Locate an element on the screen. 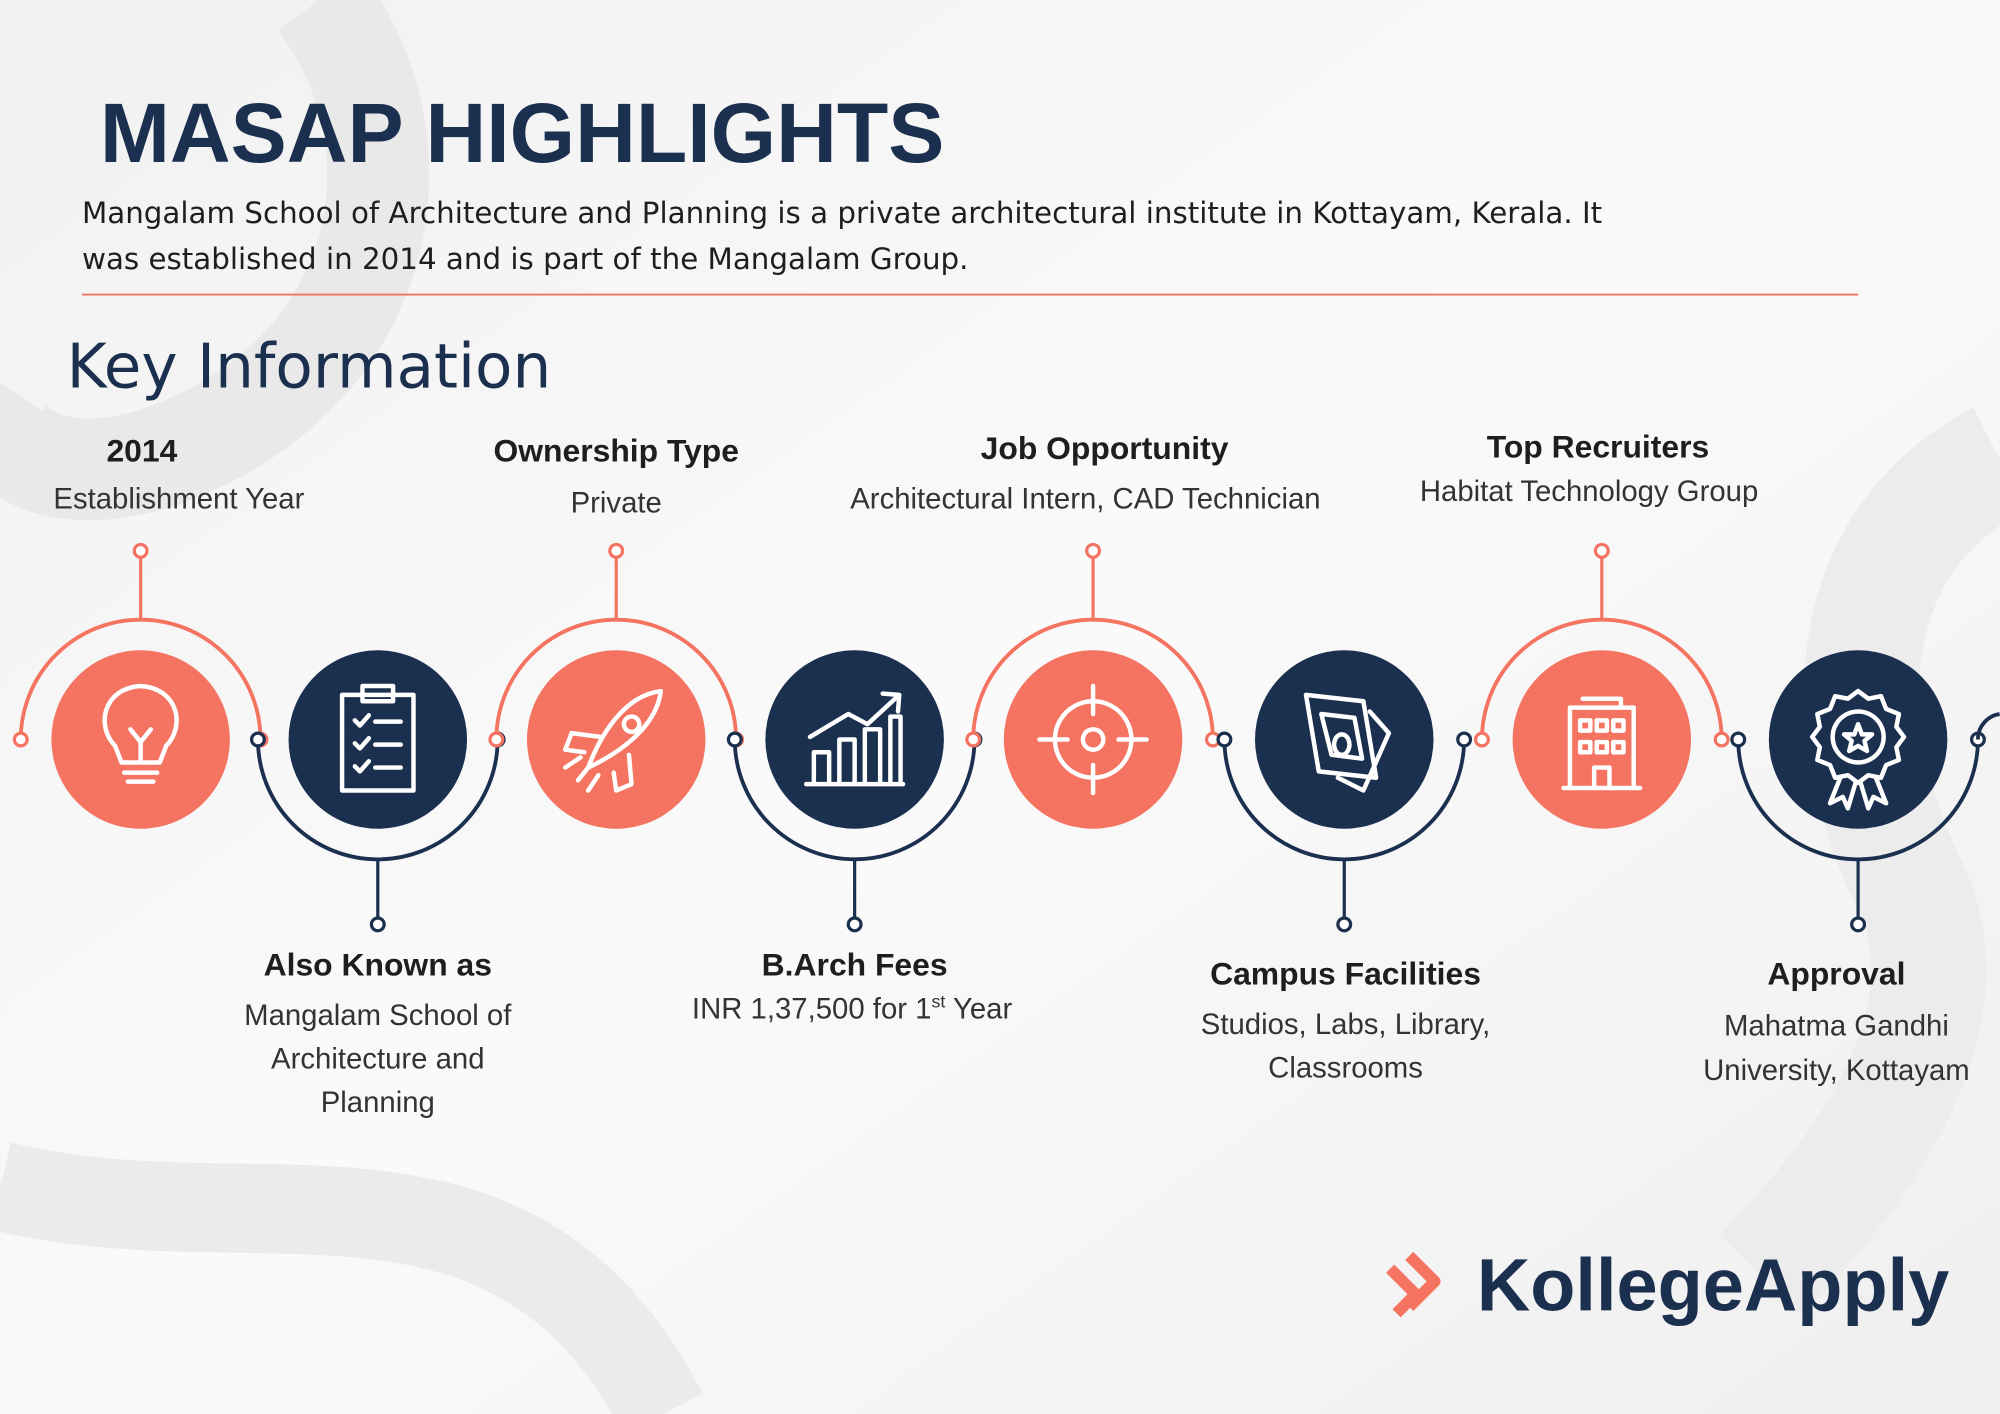 The width and height of the screenshot is (2000, 1414). logo: KollegeApply is located at coordinates (1667, 1285).